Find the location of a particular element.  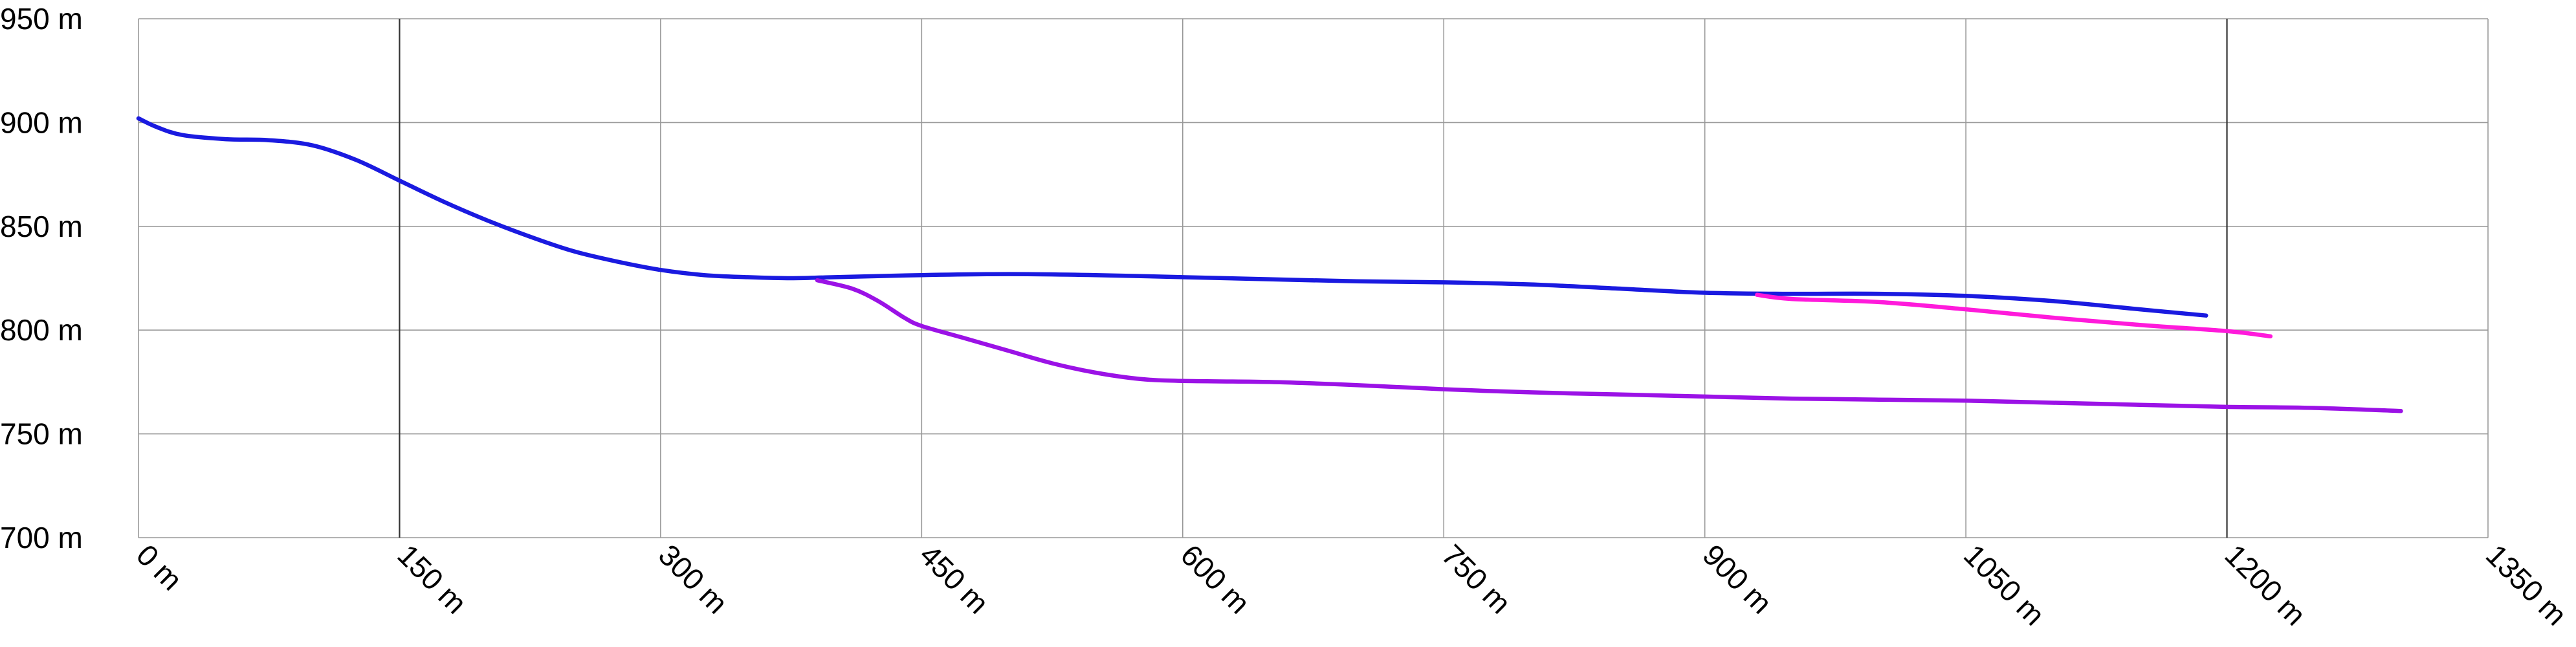

y-axis-tick-labels: 700 m 750 m 800 m 850 m 900 m 950 m is located at coordinates (41, 278).